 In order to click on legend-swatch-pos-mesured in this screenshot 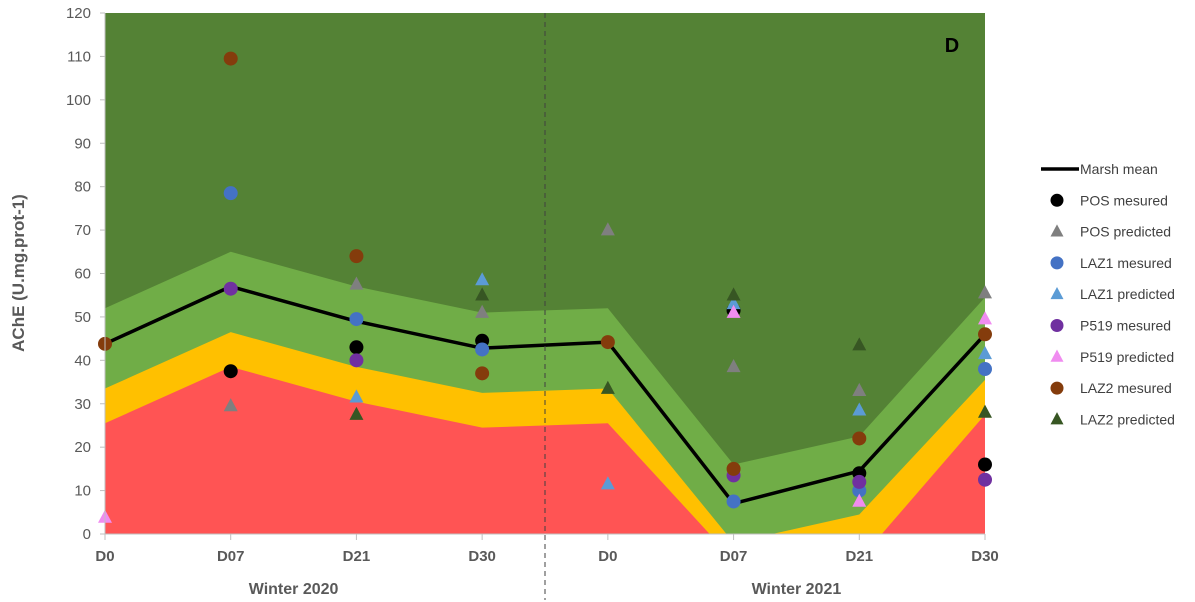, I will do `click(1057, 200)`.